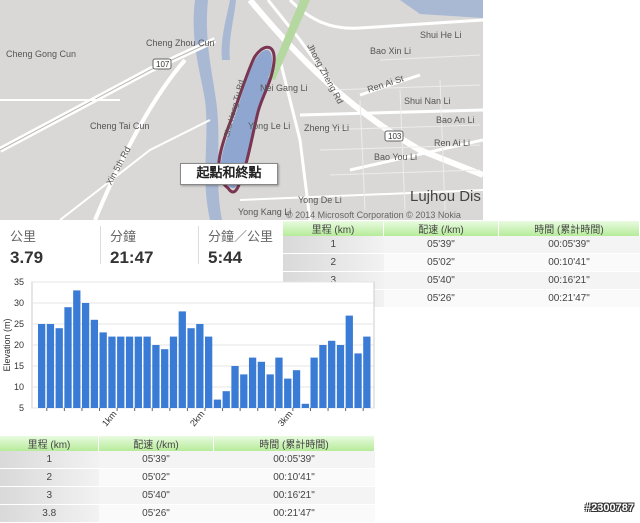 This screenshot has width=640, height=523. Describe the element at coordinates (320, 200) in the screenshot. I see `map-label: Yong De Li` at that location.